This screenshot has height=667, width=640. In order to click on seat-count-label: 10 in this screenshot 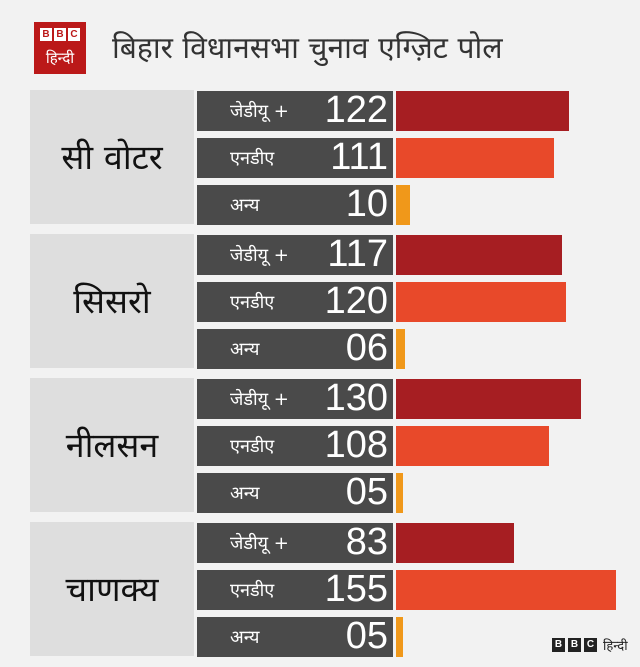, I will do `click(366, 204)`.